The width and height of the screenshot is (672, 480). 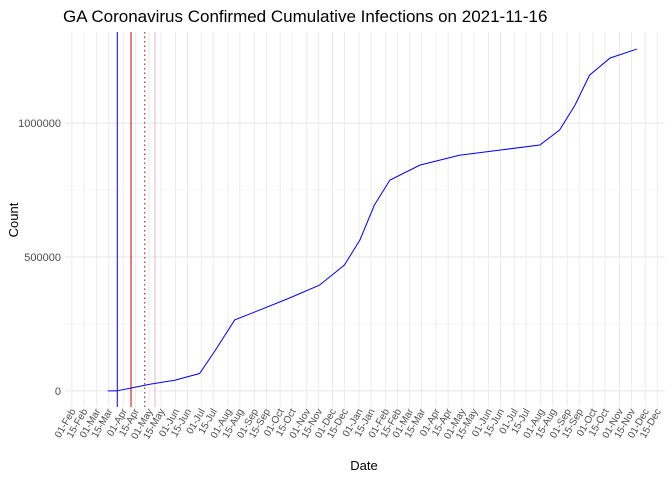 What do you see at coordinates (42, 258) in the screenshot?
I see `y-tick-label: 500000` at bounding box center [42, 258].